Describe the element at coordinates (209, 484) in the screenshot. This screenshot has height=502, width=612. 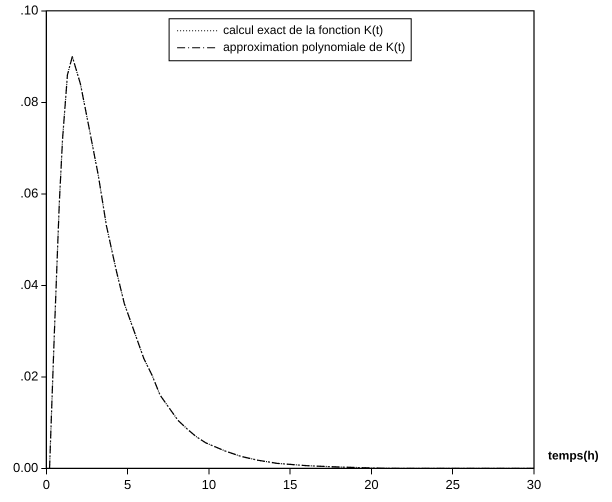
I see `x-tick-label: 10` at that location.